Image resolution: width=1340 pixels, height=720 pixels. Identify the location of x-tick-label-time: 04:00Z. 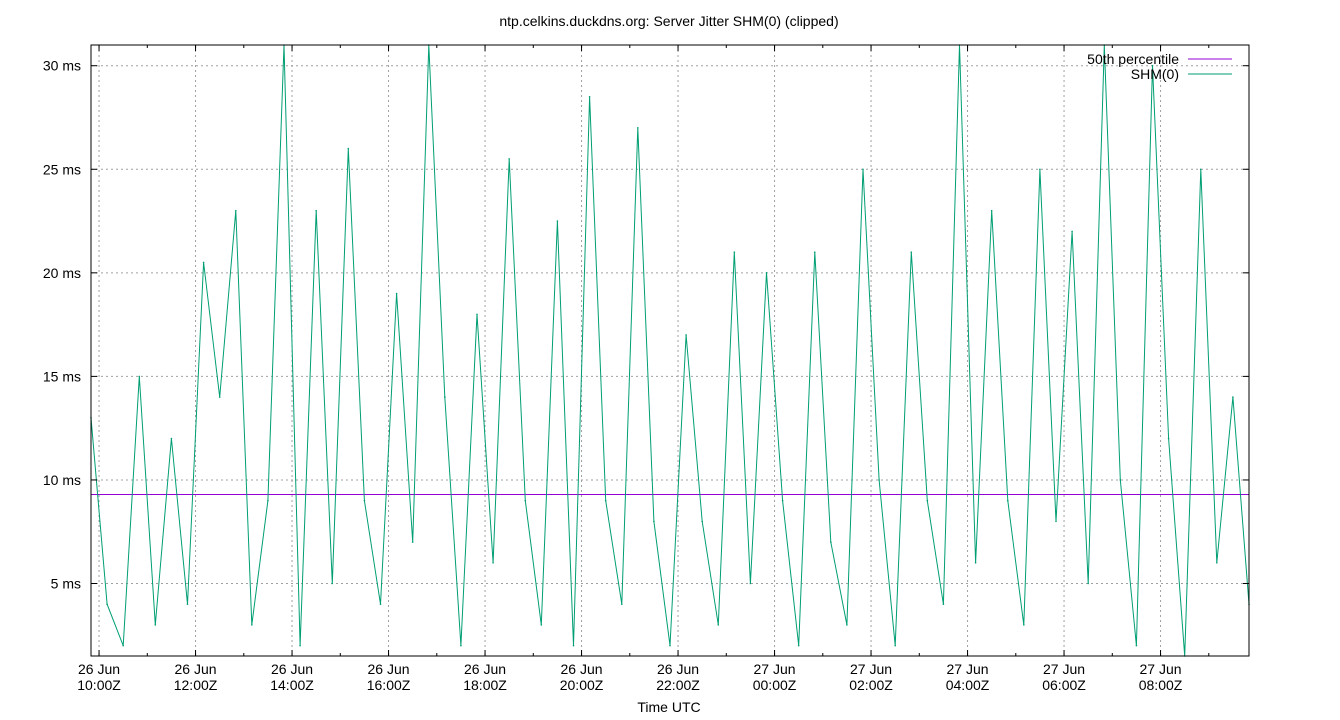
(968, 685).